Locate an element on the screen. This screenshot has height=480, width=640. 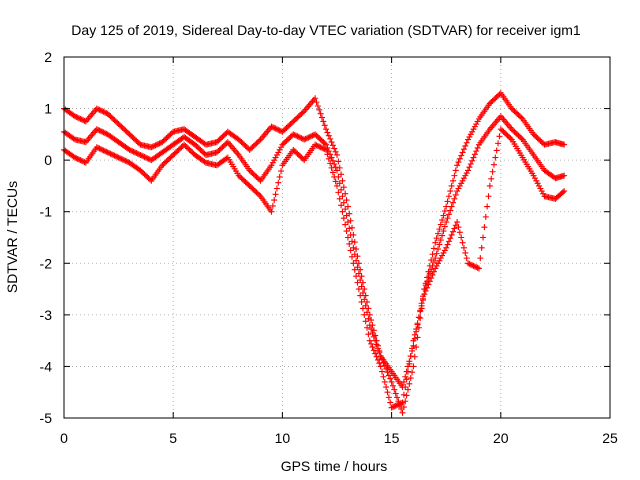
x-tick-label: 20 is located at coordinates (501, 438).